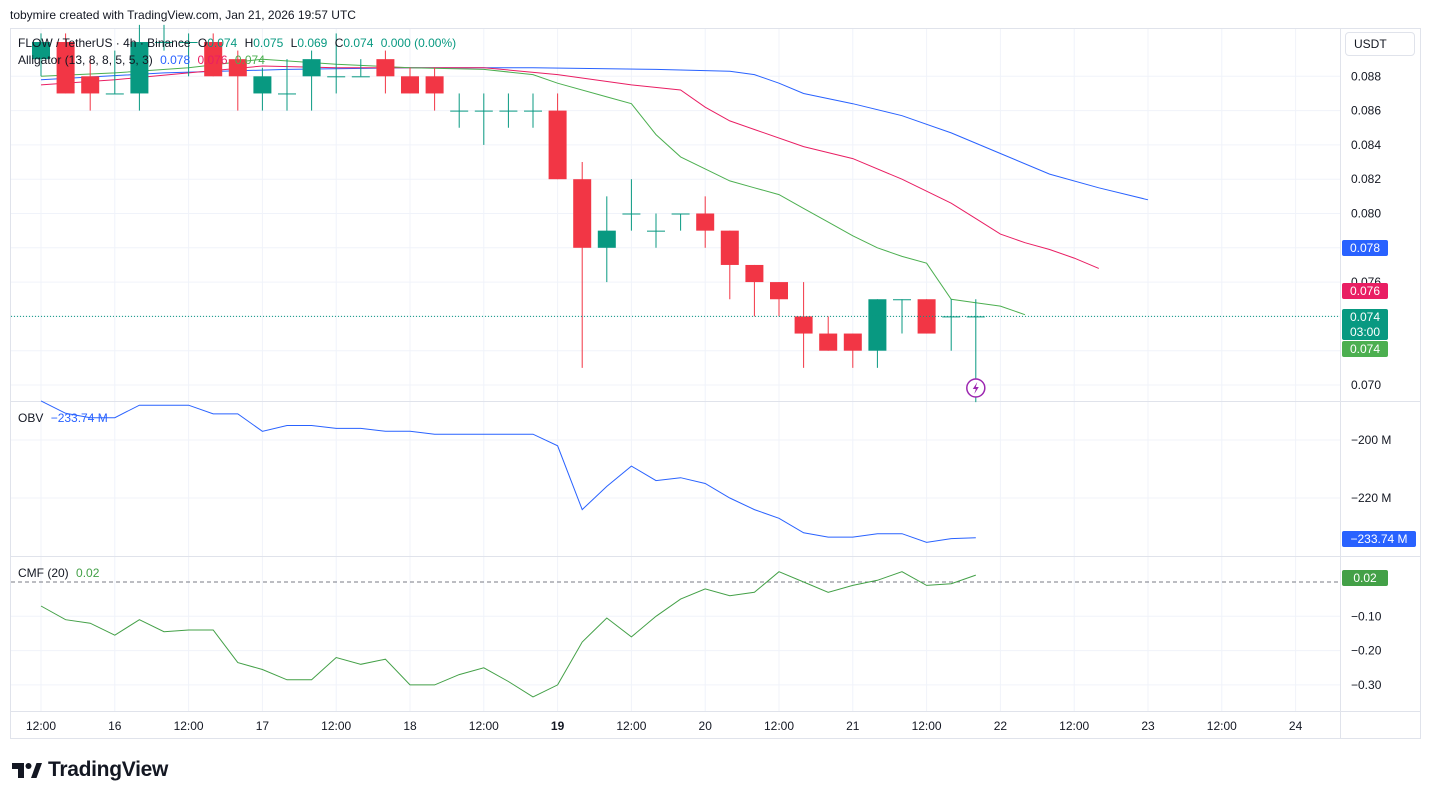  Describe the element at coordinates (1366, 651) in the screenshot. I see `cmf-tick-label: −0.20` at that location.